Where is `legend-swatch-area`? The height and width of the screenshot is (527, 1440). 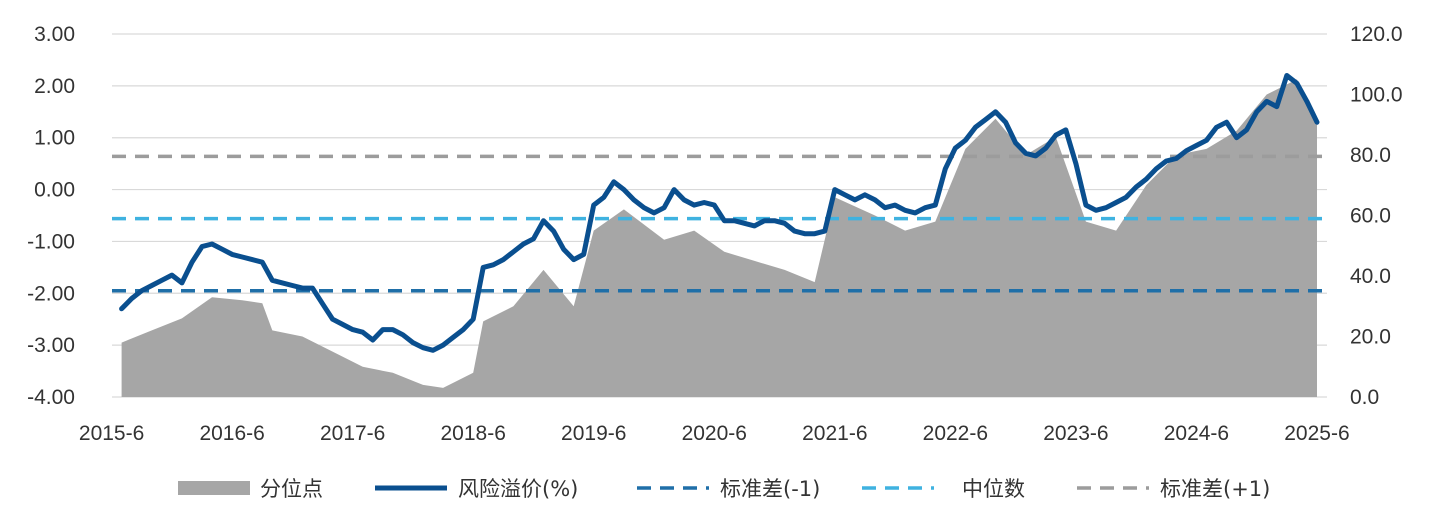
legend-swatch-area is located at coordinates (214, 488).